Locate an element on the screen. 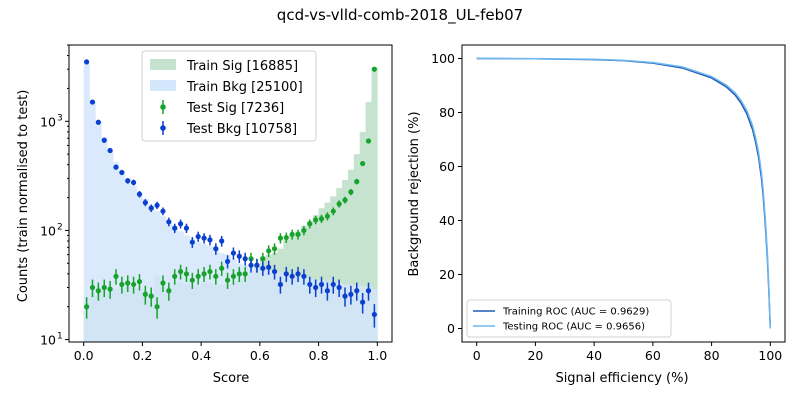 This screenshot has height=404, width=800. train-sig-legend-swatch is located at coordinates (163, 64).